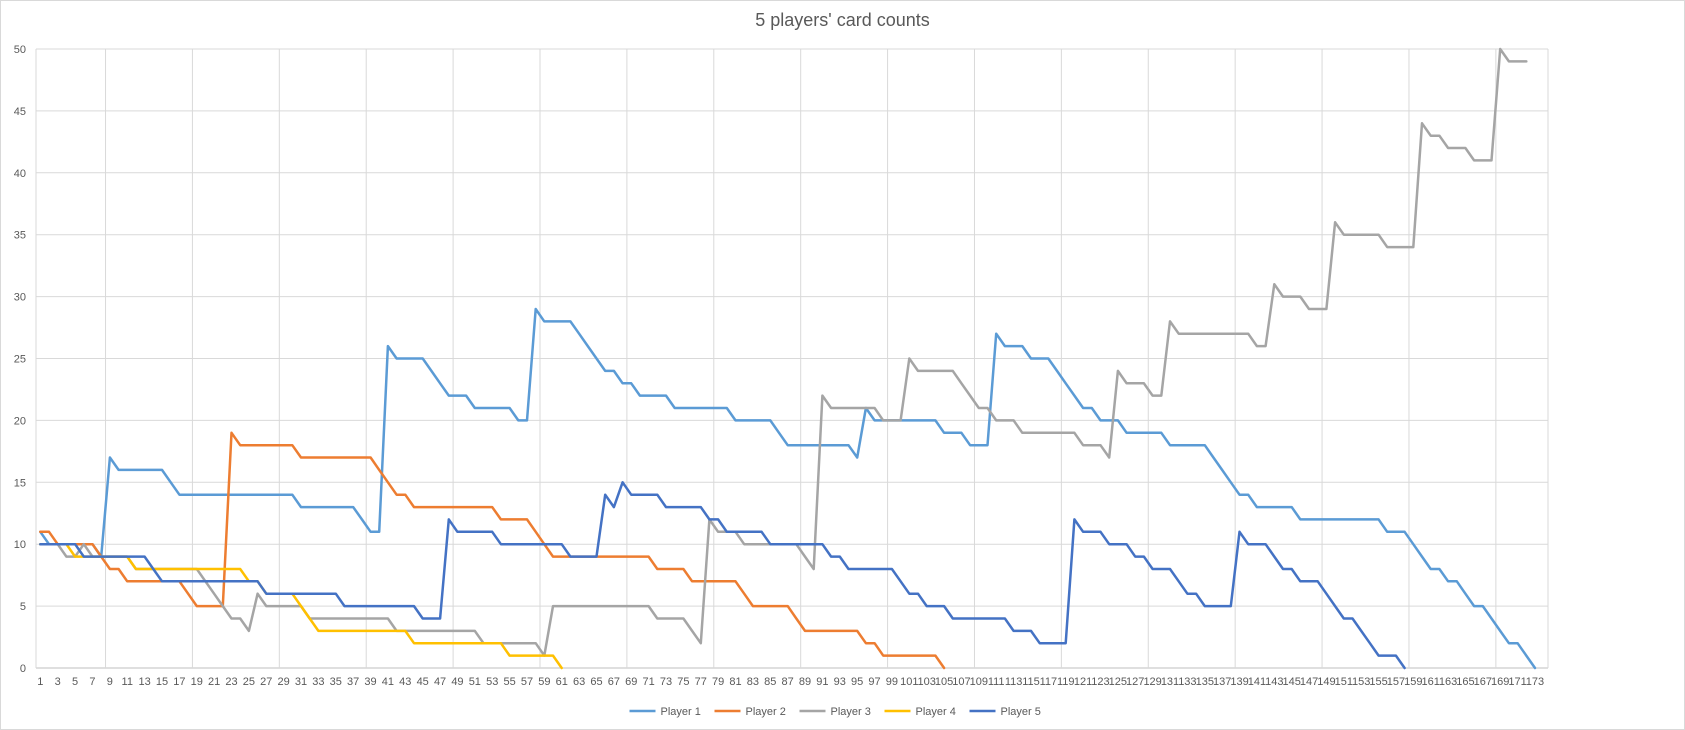  I want to click on x-tick-label: 169, so click(1500, 682).